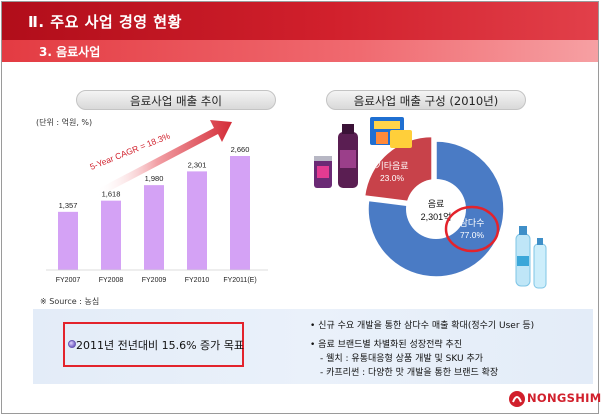 The width and height of the screenshot is (602, 417). I want to click on juice-box-icon, so click(391, 132).